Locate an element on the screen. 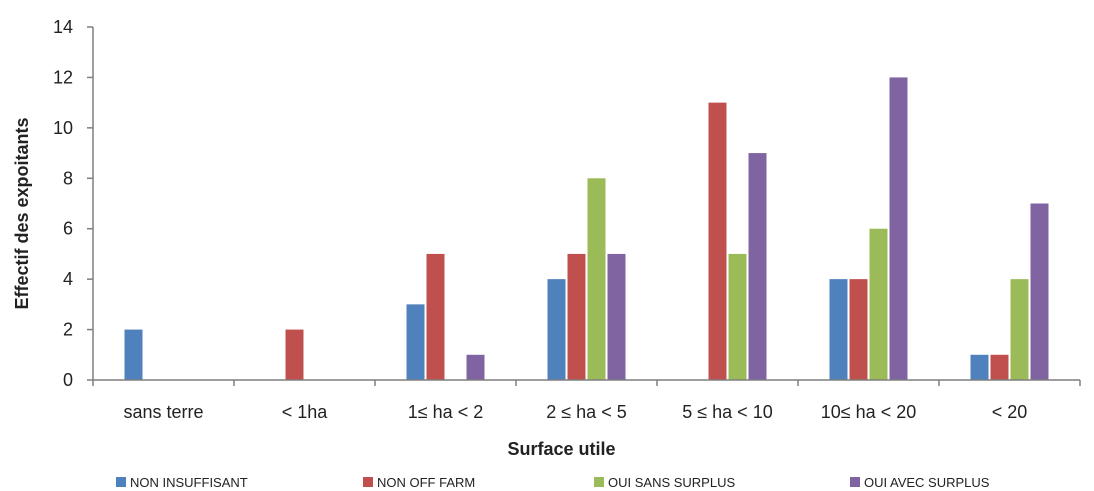 The image size is (1094, 491). y-tick-labels: 0 2 4 6 8 10 12 14 is located at coordinates (63, 203).